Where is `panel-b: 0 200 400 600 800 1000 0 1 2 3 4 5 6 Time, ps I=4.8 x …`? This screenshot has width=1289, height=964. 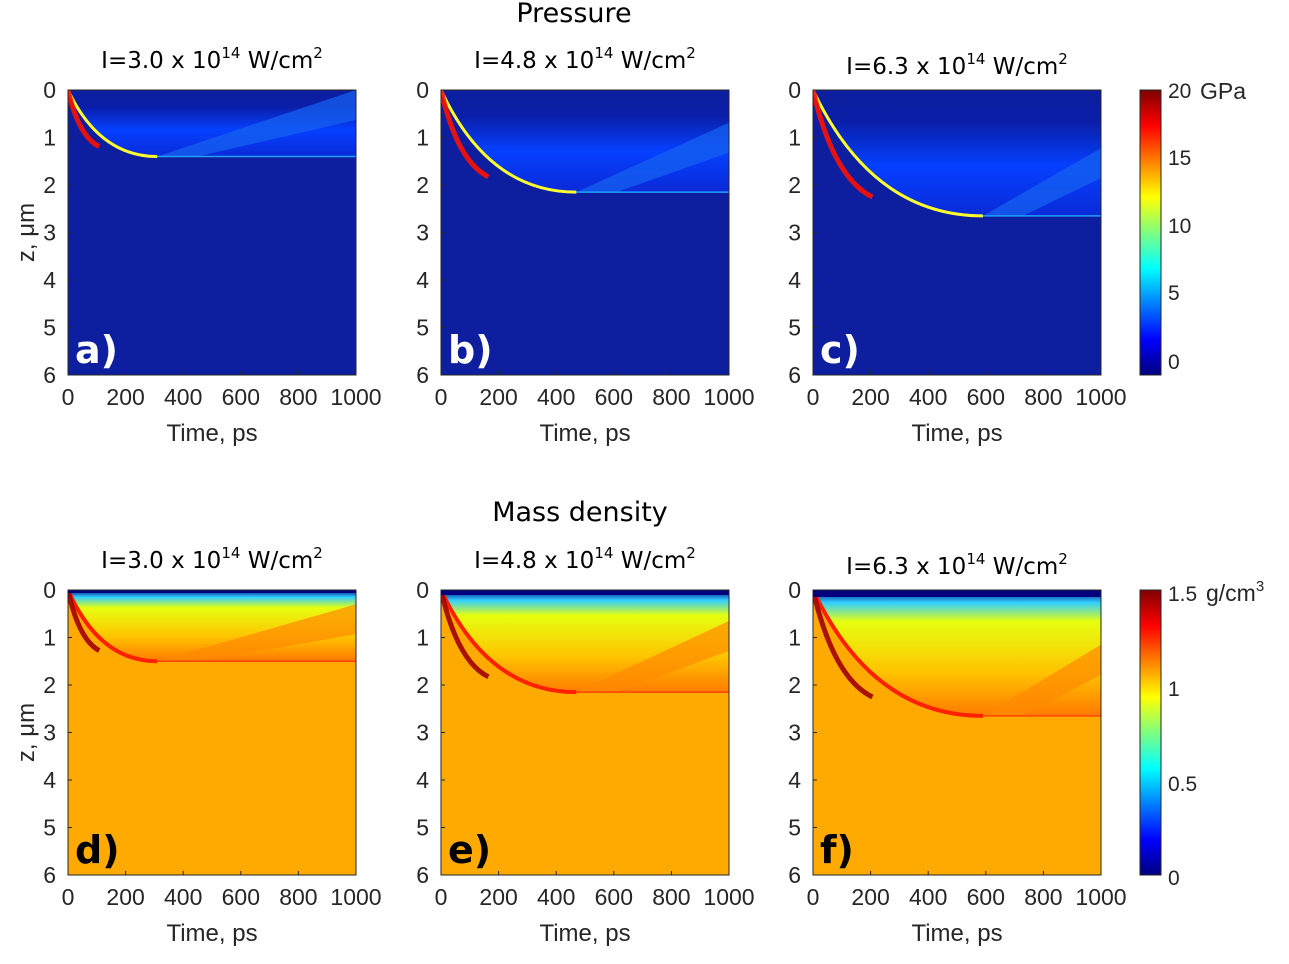 panel-b: 0 200 400 600 800 1000 0 1 2 3 4 5 6 Time, ps I=4.8 x … is located at coordinates (585, 245).